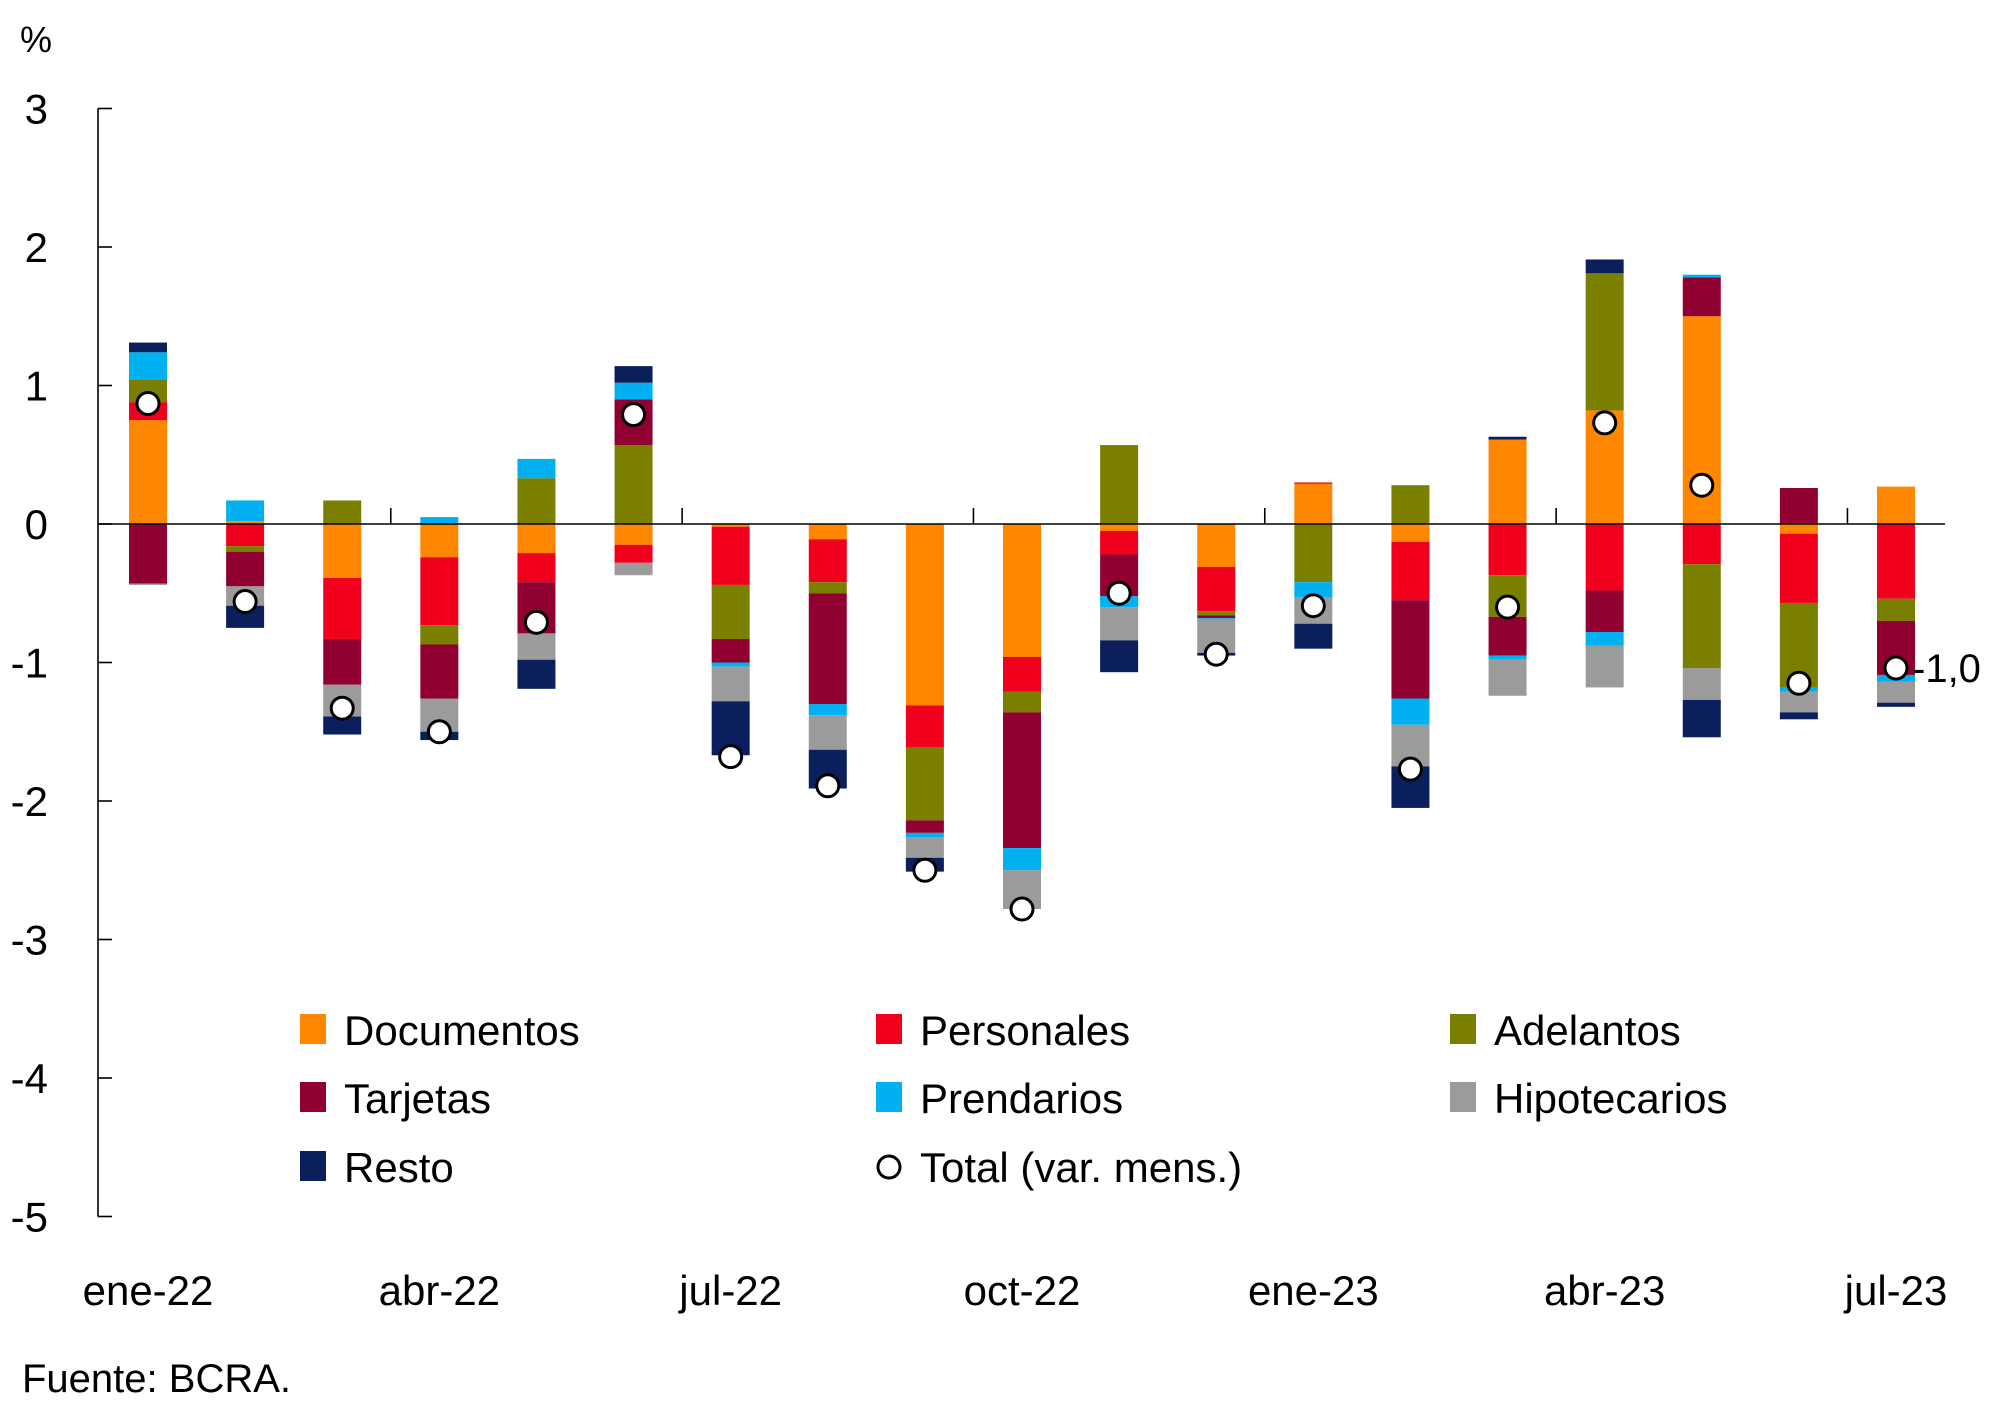  I want to click on y-tick-label: 0, so click(36, 524).